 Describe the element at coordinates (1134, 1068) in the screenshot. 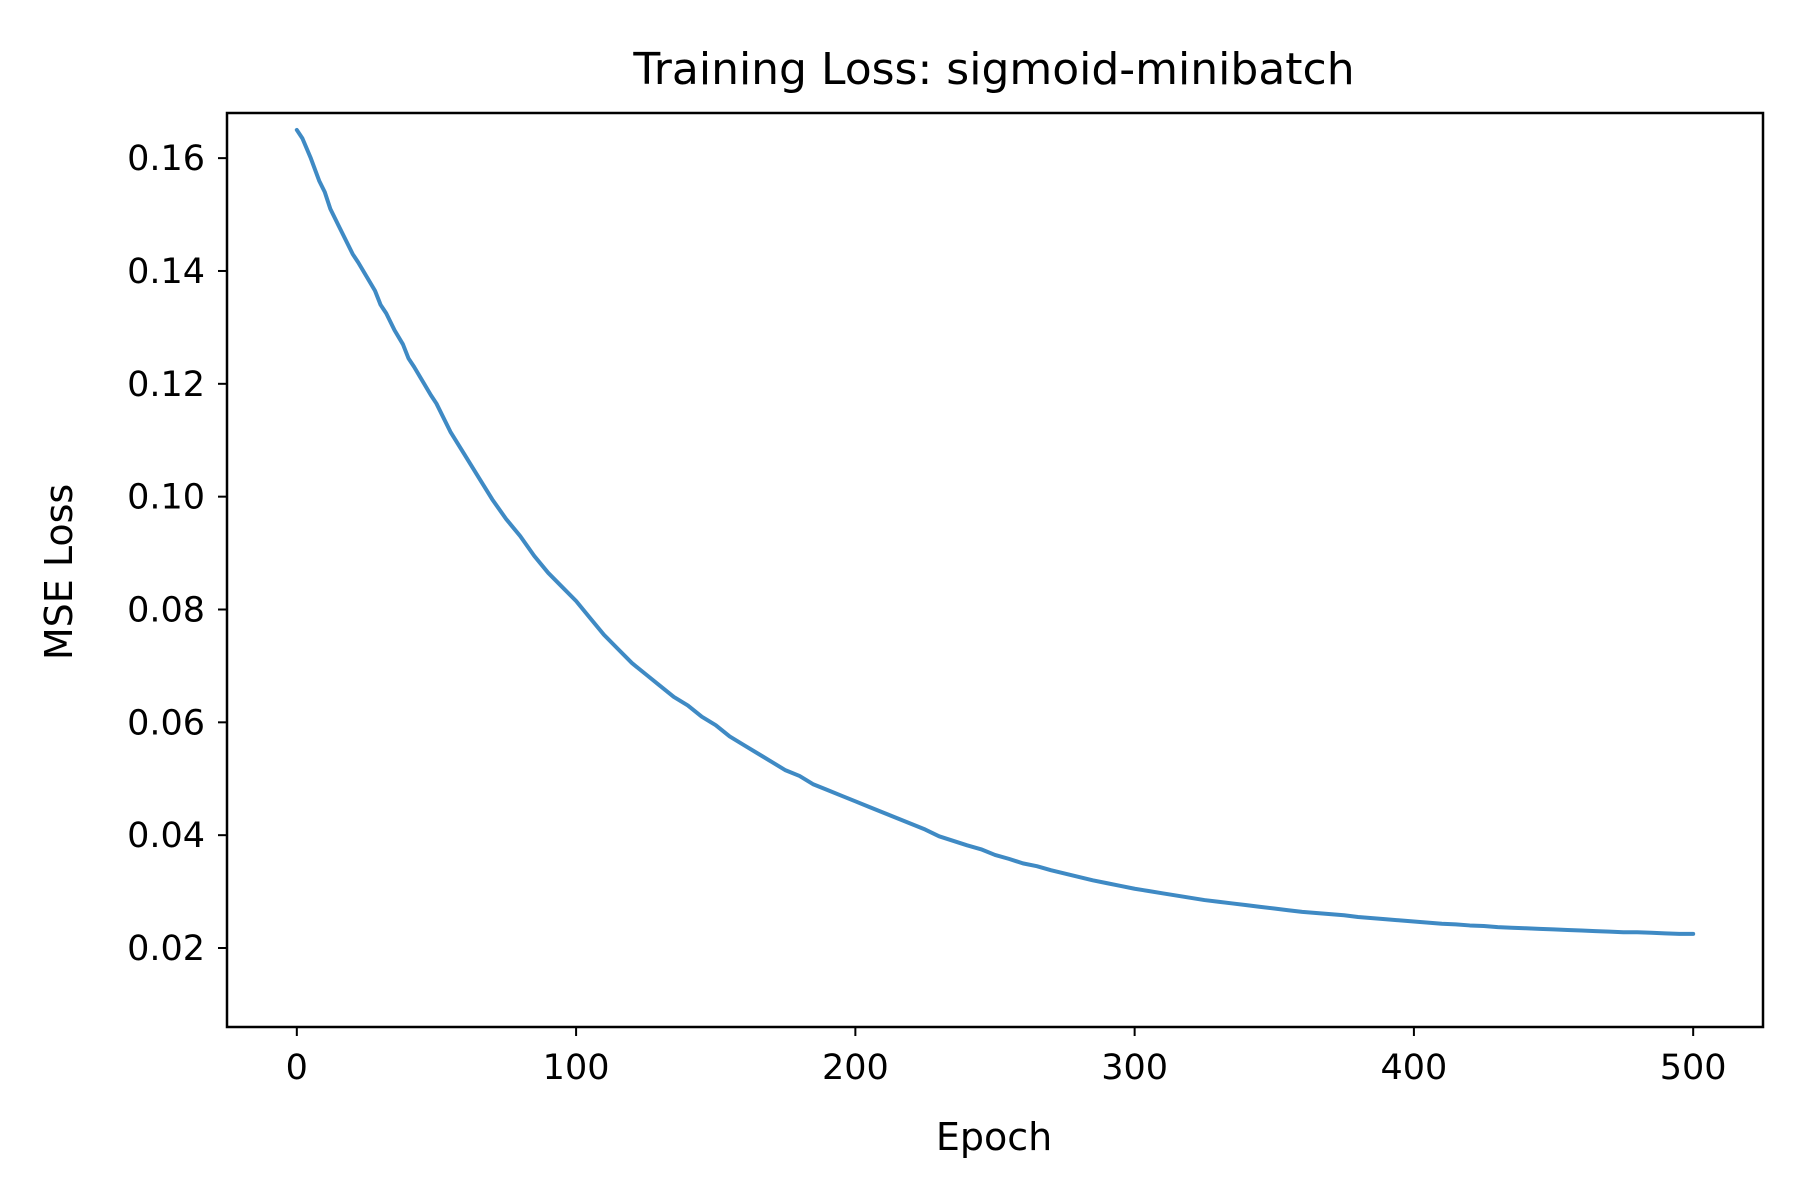

I see `x-tick-label: 300` at that location.